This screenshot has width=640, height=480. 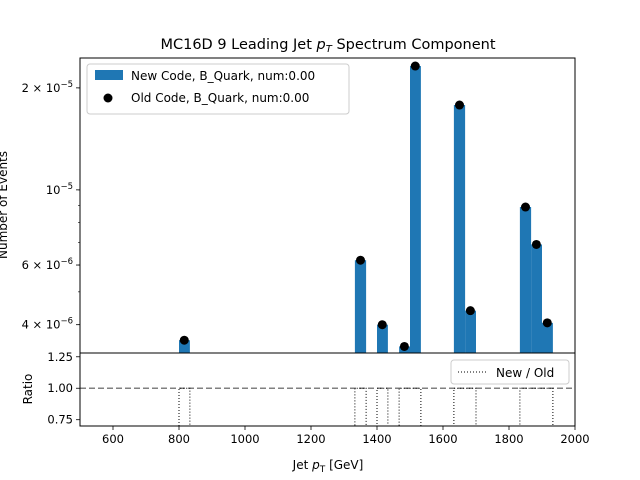 I want to click on ratio-y-tick-label-2: 1.25, so click(x=60, y=357).